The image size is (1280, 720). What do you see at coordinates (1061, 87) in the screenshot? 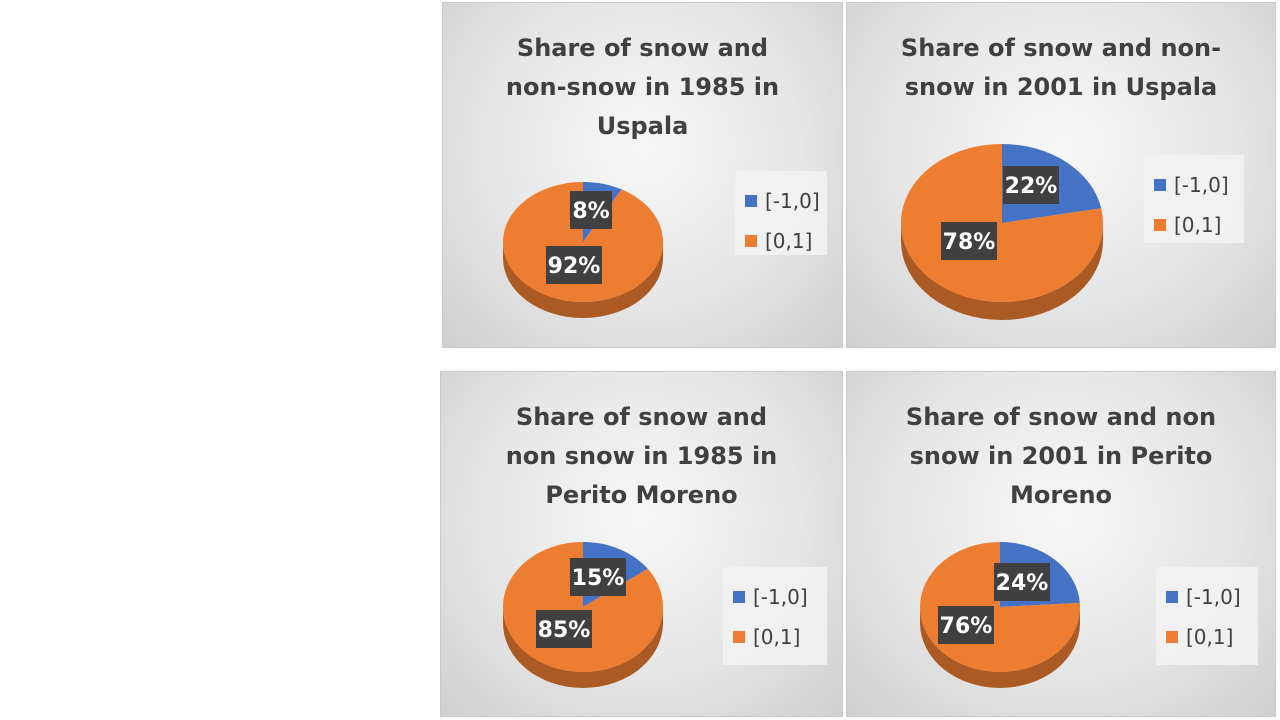
I see `chart-title-line: snow in 2001 in Uspala` at bounding box center [1061, 87].